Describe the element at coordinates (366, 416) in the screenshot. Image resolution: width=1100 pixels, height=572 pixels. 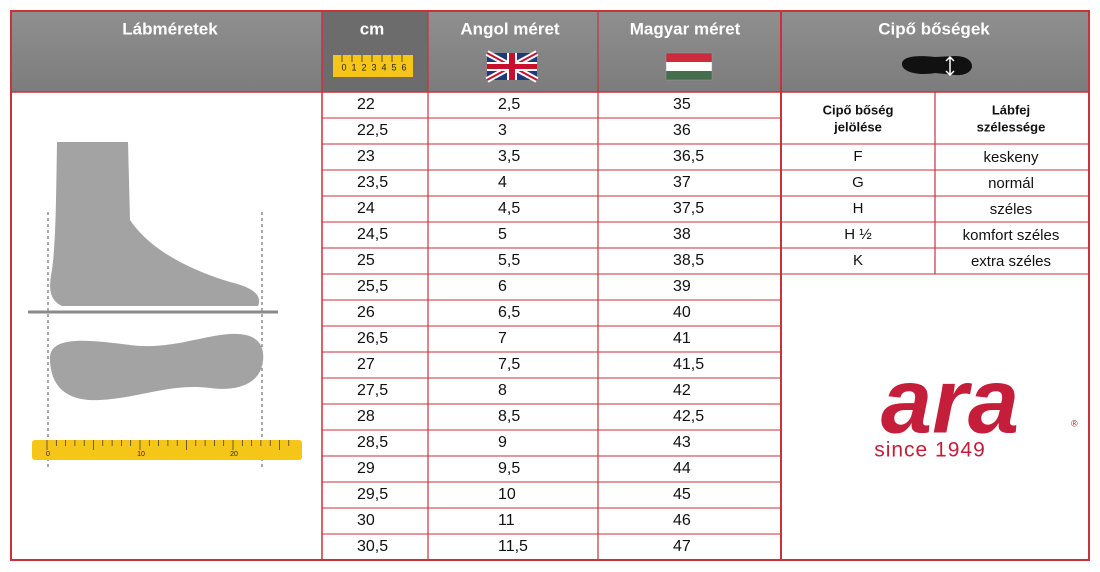
I see `size-cell: 28` at that location.